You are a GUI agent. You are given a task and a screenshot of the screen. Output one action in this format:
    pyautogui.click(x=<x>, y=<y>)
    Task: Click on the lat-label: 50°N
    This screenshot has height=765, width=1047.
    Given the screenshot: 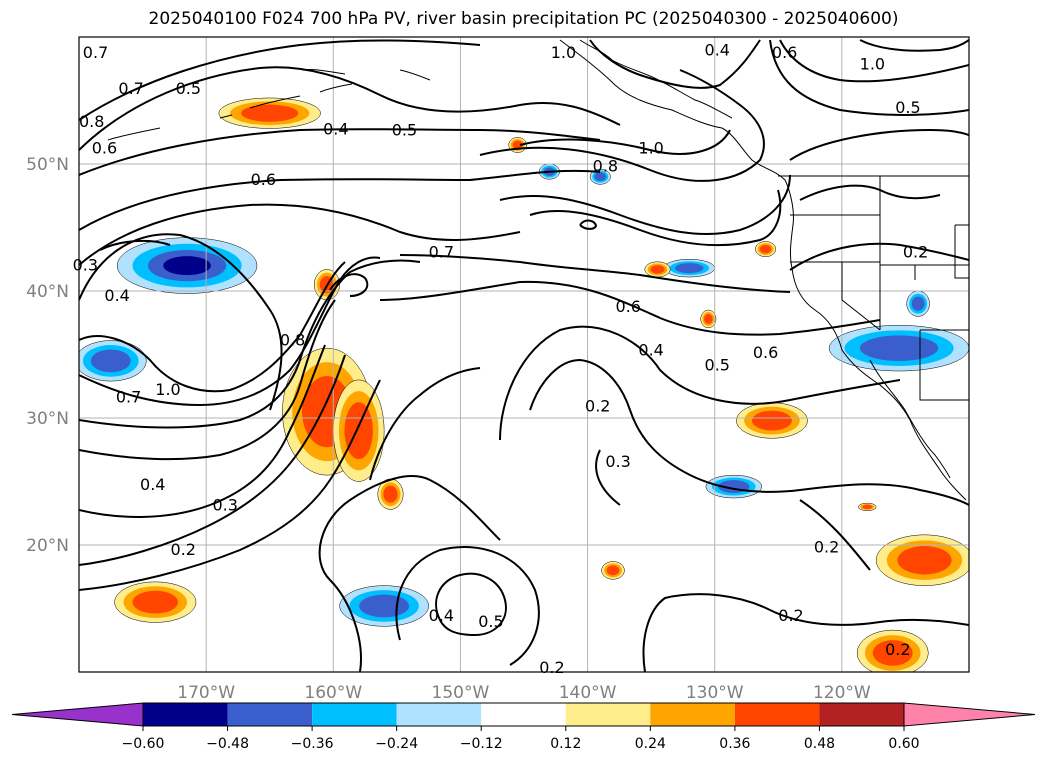 What is the action you would take?
    pyautogui.click(x=47, y=165)
    